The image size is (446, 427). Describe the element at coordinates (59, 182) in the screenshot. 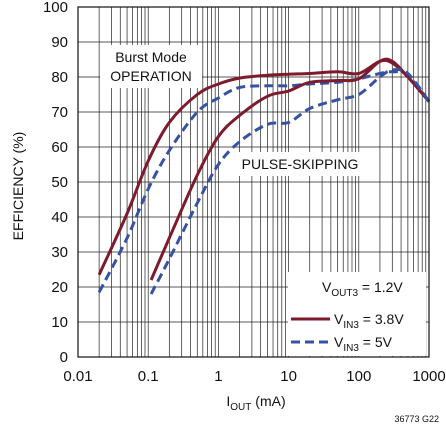

I see `y-tick-label: 50` at that location.